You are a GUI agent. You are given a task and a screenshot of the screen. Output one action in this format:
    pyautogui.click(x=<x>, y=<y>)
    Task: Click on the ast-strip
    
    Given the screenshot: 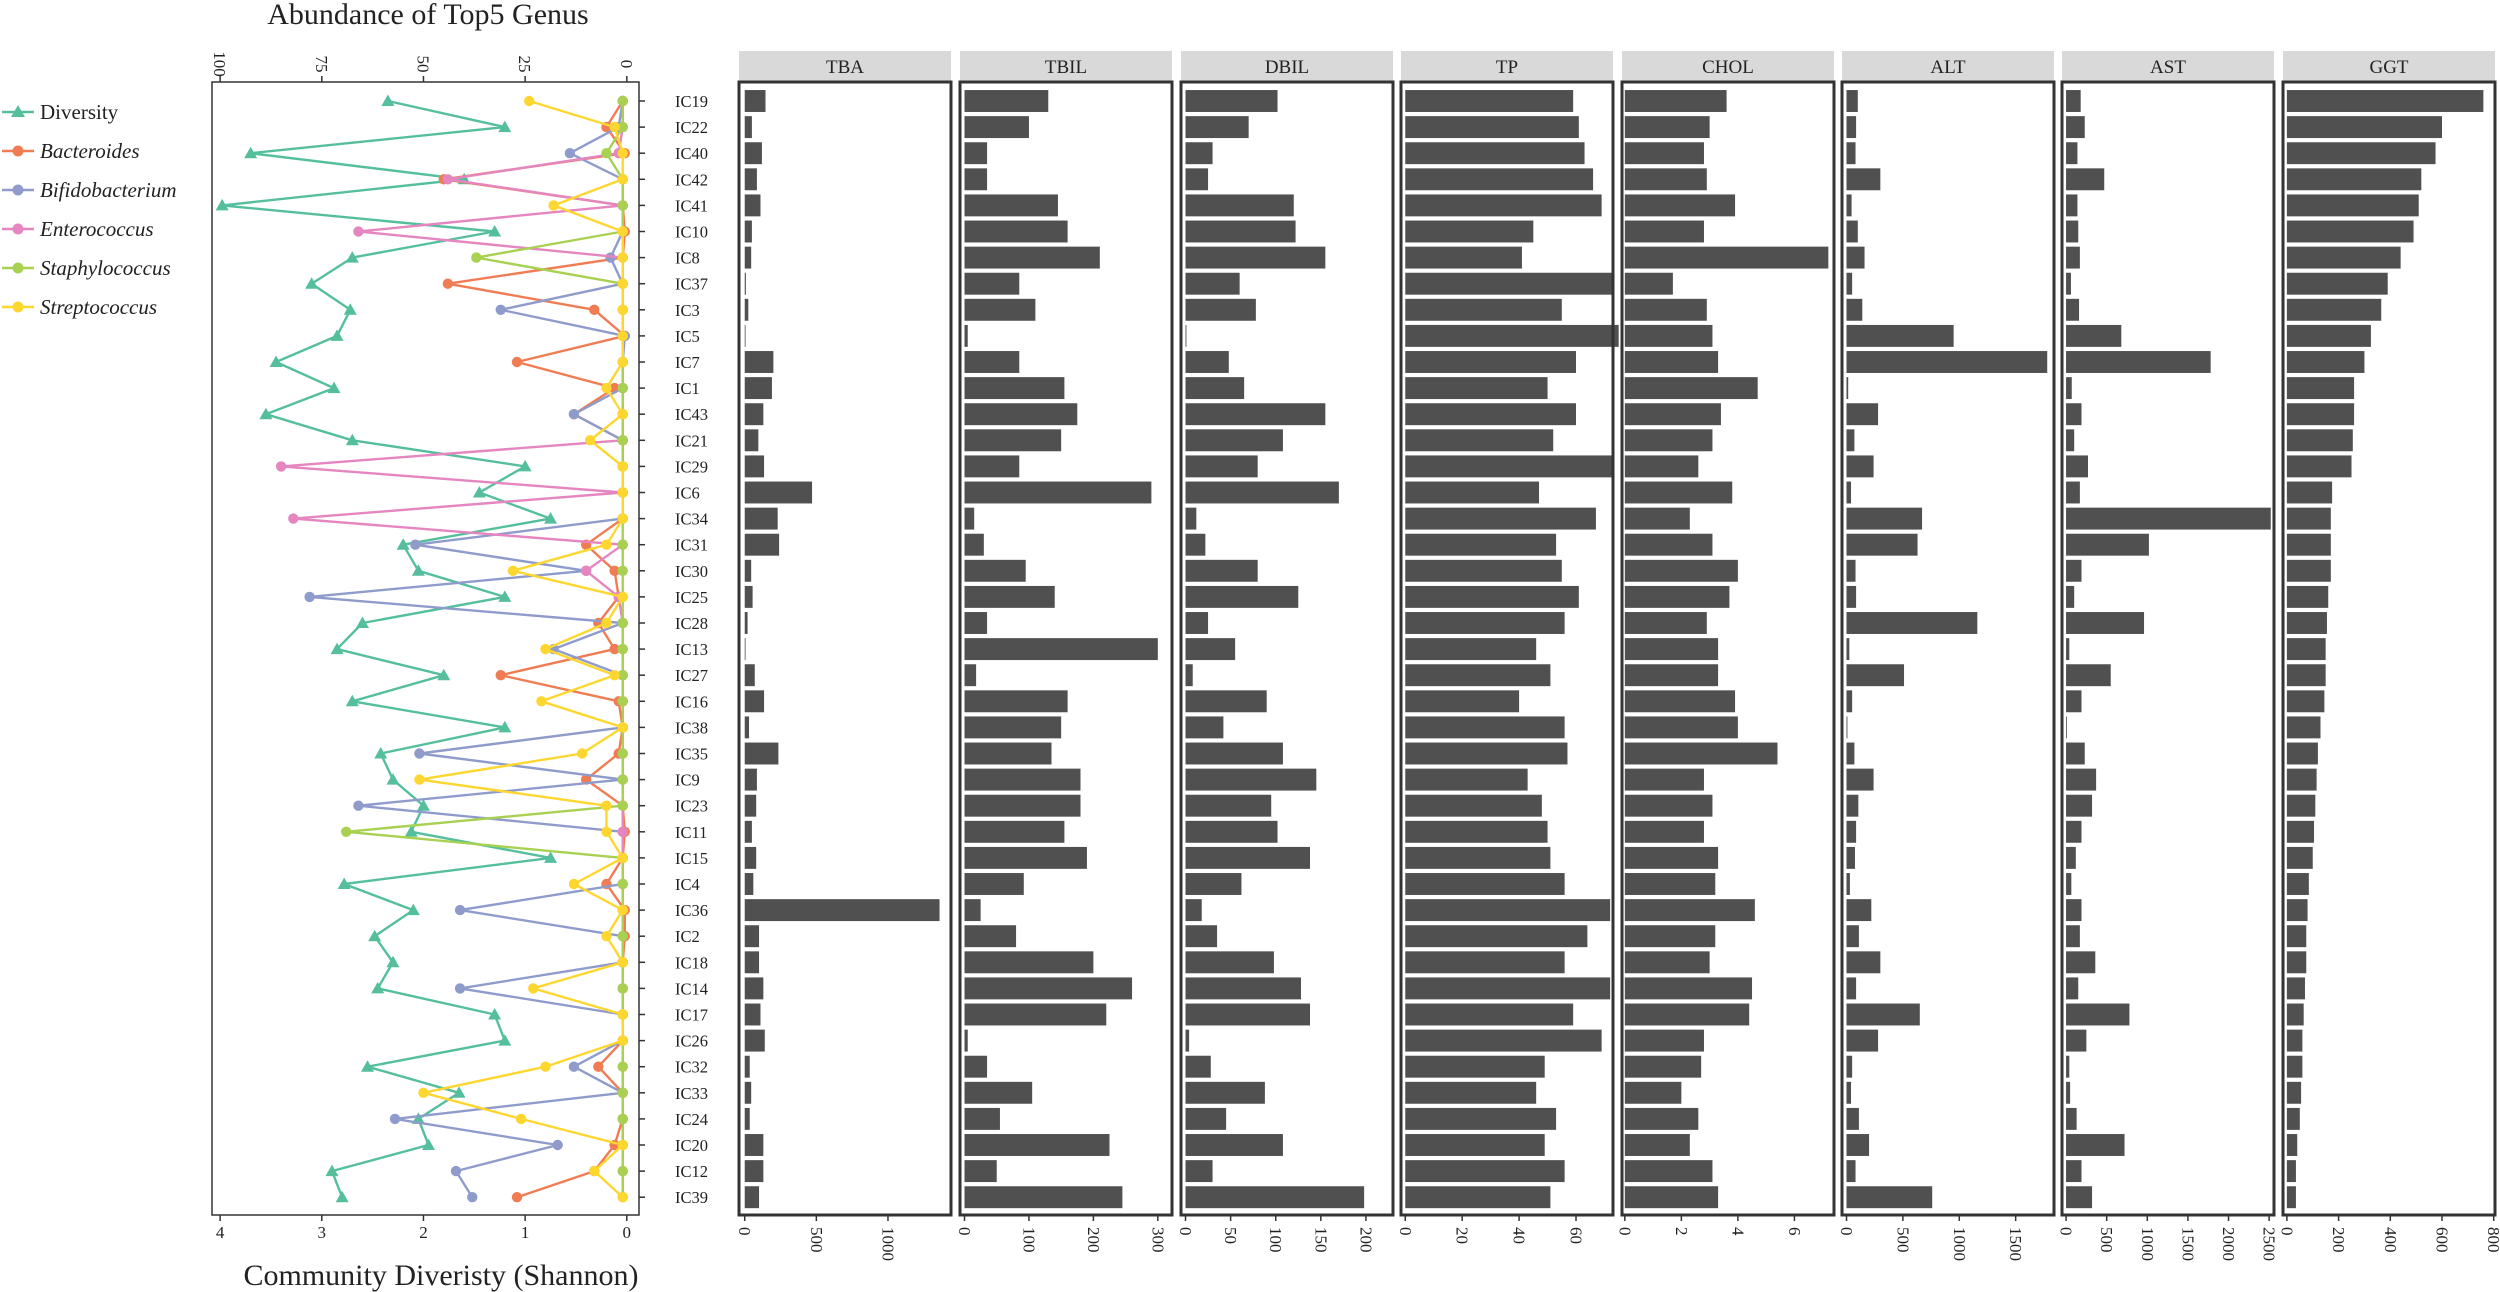 What is the action you would take?
    pyautogui.click(x=2168, y=66)
    